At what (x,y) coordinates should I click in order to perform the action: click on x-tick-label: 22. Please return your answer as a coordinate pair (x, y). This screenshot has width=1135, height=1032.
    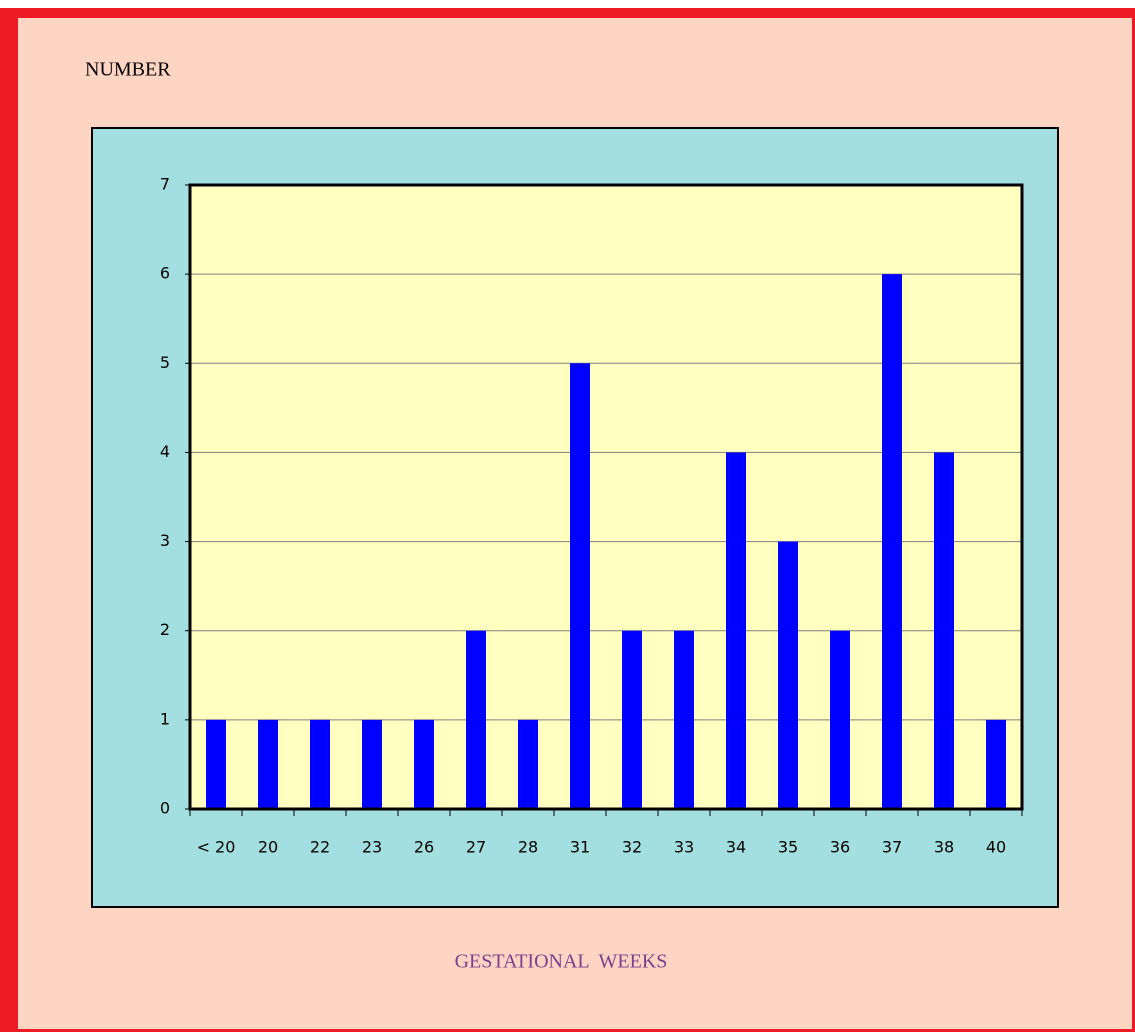
    Looking at the image, I should click on (320, 847).